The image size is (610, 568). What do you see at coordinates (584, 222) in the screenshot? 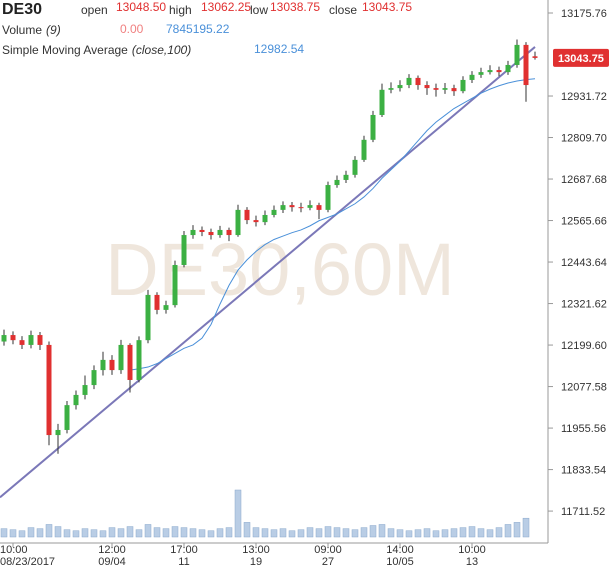
I see `y-tick-label: 12565.66` at bounding box center [584, 222].